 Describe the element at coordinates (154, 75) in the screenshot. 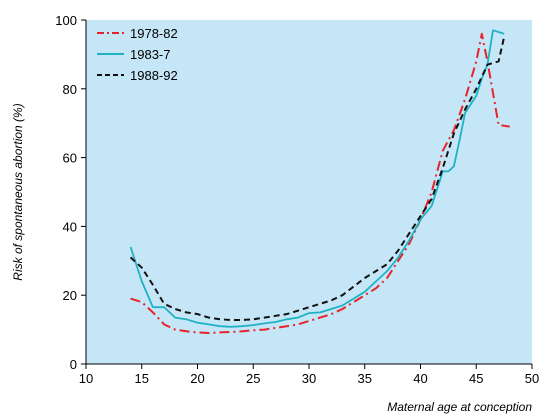

I see `legend-label-3: 1988-92` at that location.